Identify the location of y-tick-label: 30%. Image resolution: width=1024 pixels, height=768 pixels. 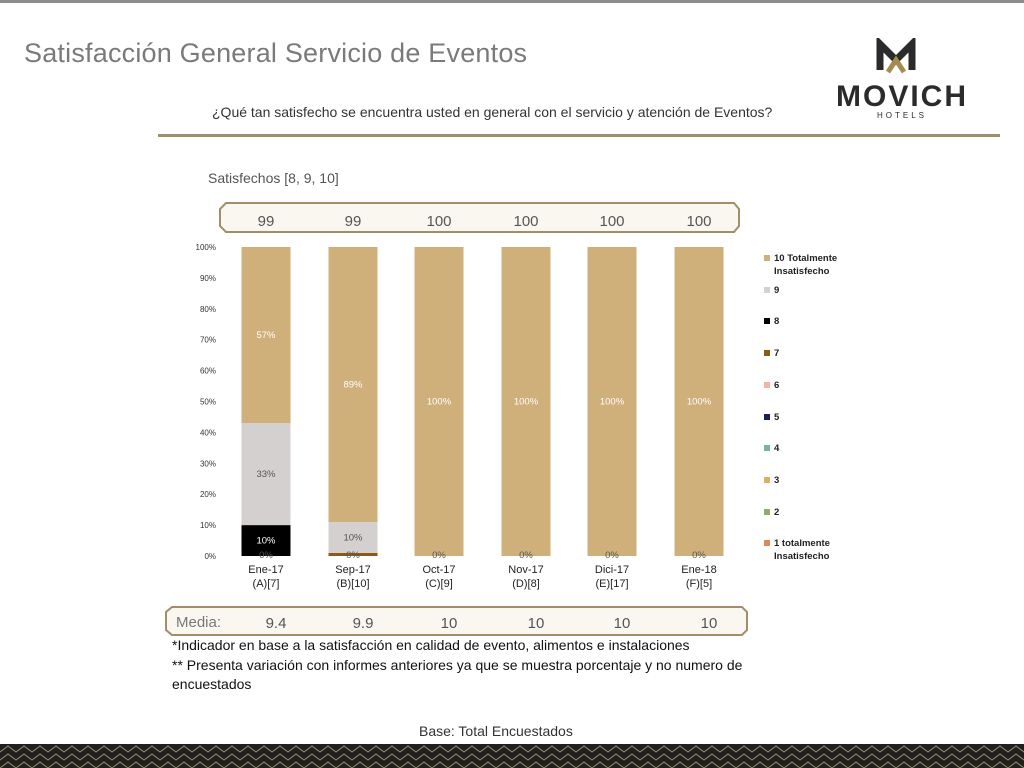
(208, 463).